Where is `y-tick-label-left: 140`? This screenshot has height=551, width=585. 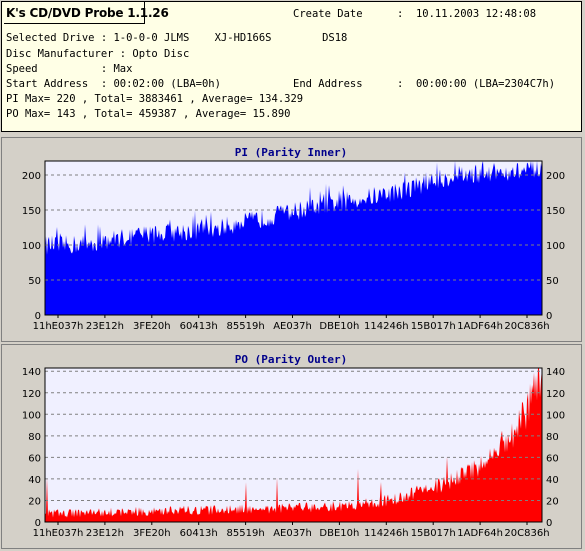 y-tick-label-left: 140 is located at coordinates (31, 372).